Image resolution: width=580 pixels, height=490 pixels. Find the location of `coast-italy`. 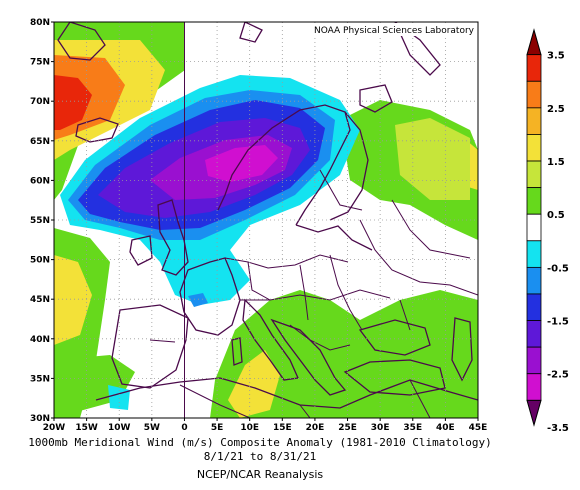

coast-italy is located at coordinates (270, 339).